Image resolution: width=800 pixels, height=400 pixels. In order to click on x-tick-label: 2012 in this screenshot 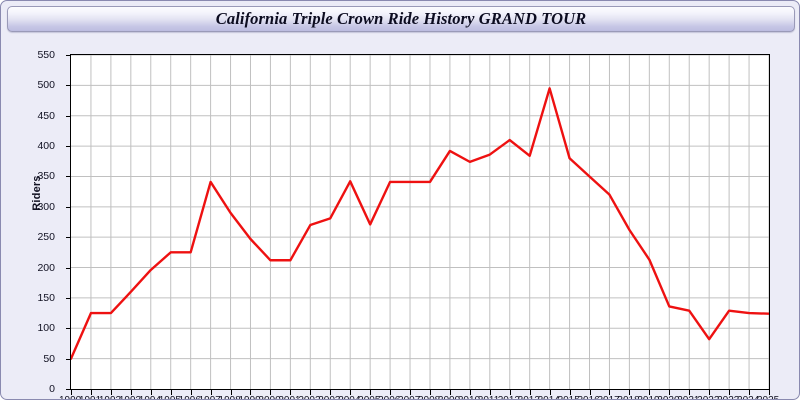, I will do `click(509, 397)`.